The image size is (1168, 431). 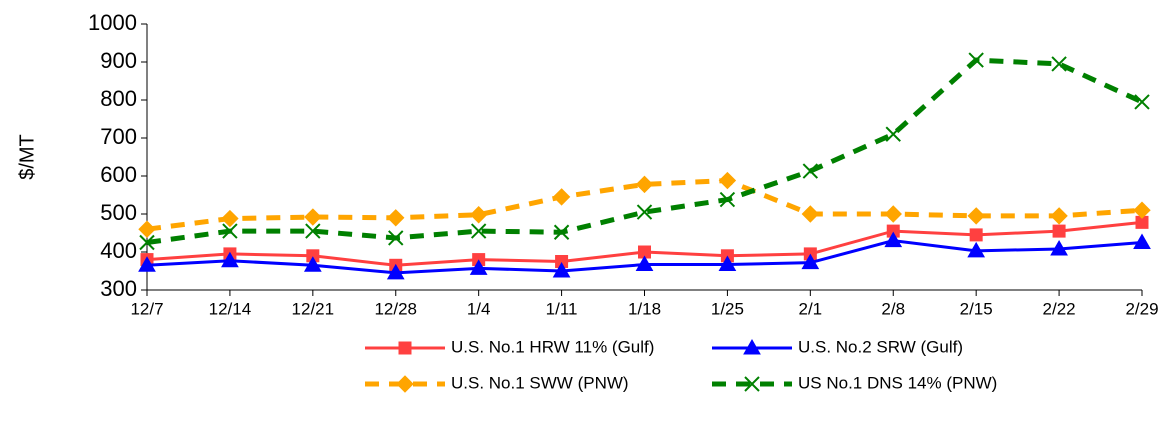 What do you see at coordinates (880, 346) in the screenshot?
I see `legend-label: U.S. No.2 SRW (Gulf)` at bounding box center [880, 346].